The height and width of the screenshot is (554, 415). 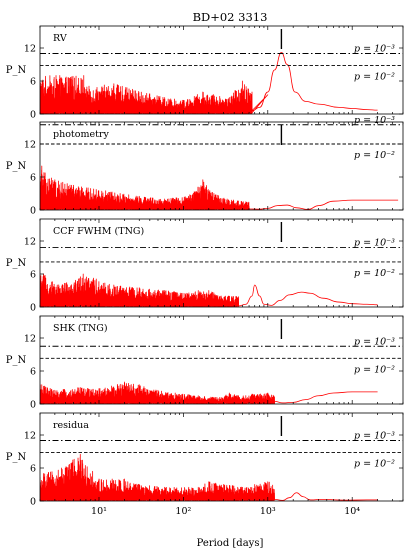 I want to click on x-tick-label: 10², so click(x=183, y=511).